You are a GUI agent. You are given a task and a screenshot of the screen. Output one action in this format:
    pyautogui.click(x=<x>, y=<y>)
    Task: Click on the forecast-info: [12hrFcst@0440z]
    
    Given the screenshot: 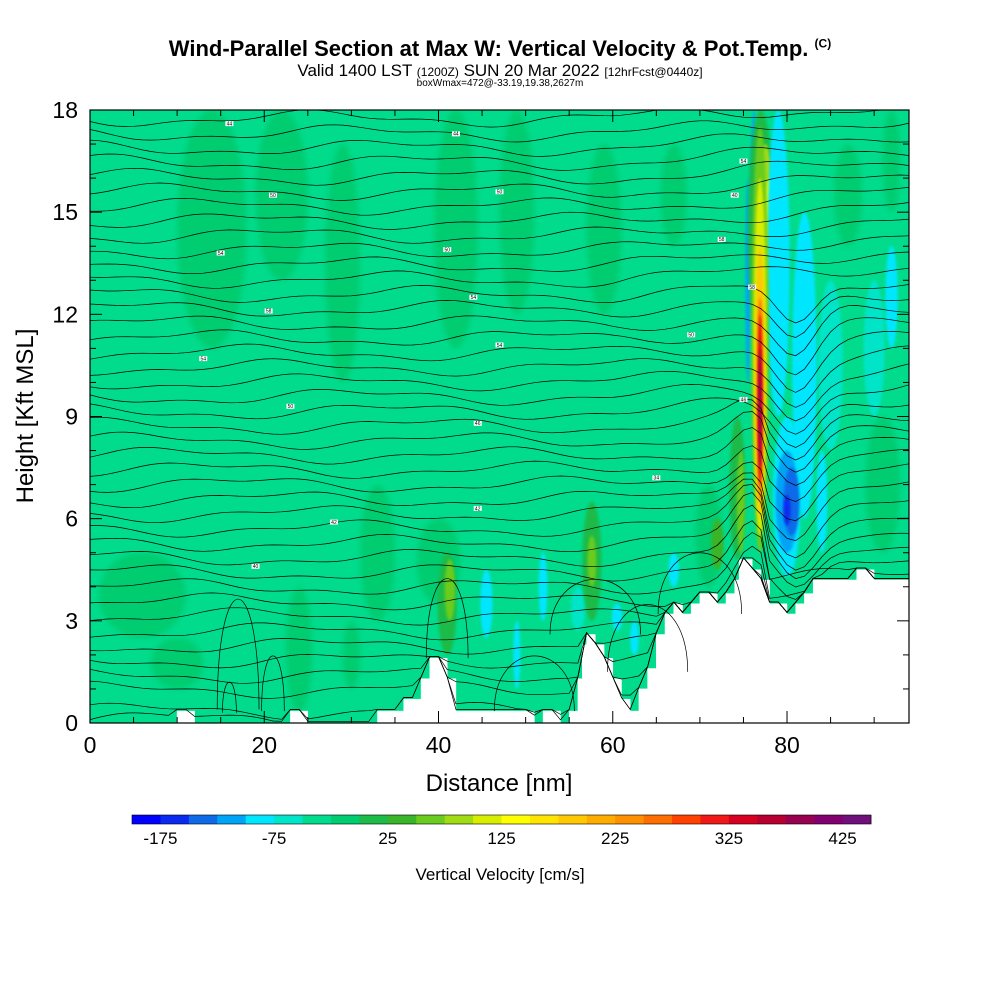 What is the action you would take?
    pyautogui.click(x=653, y=72)
    